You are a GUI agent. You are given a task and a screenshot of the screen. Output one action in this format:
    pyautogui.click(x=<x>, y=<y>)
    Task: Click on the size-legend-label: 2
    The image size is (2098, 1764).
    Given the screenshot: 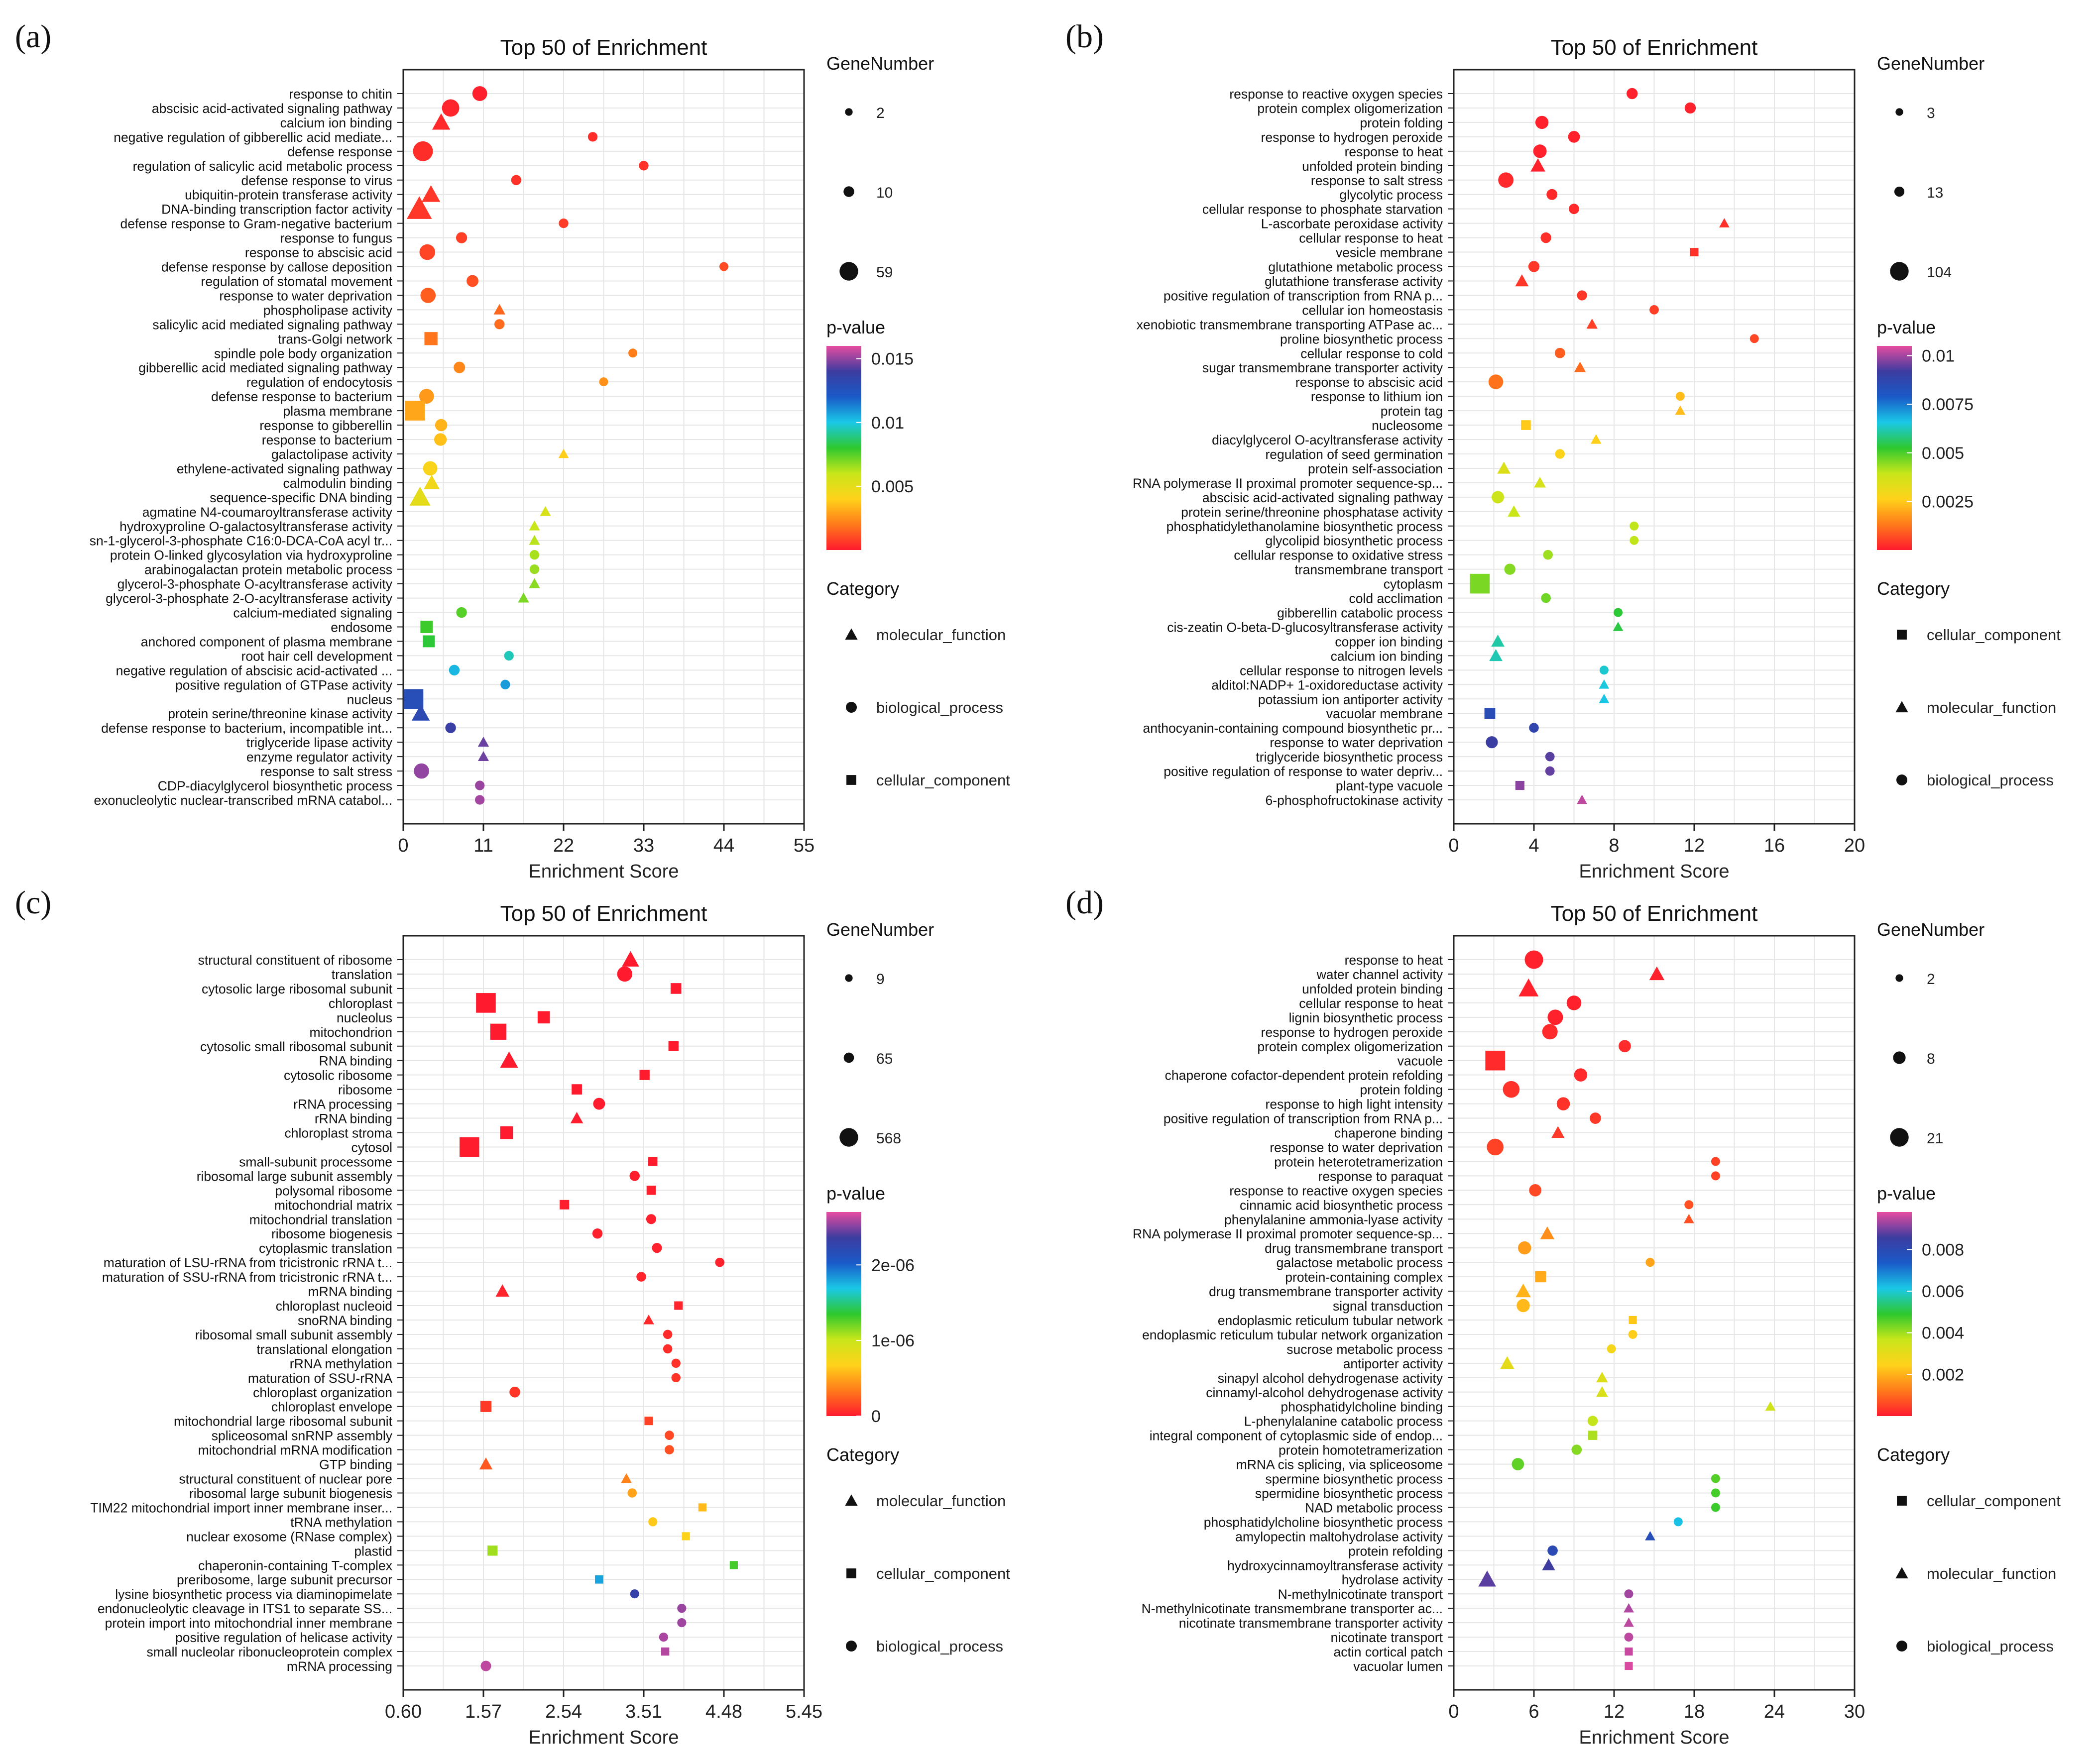 What is the action you would take?
    pyautogui.click(x=1931, y=980)
    